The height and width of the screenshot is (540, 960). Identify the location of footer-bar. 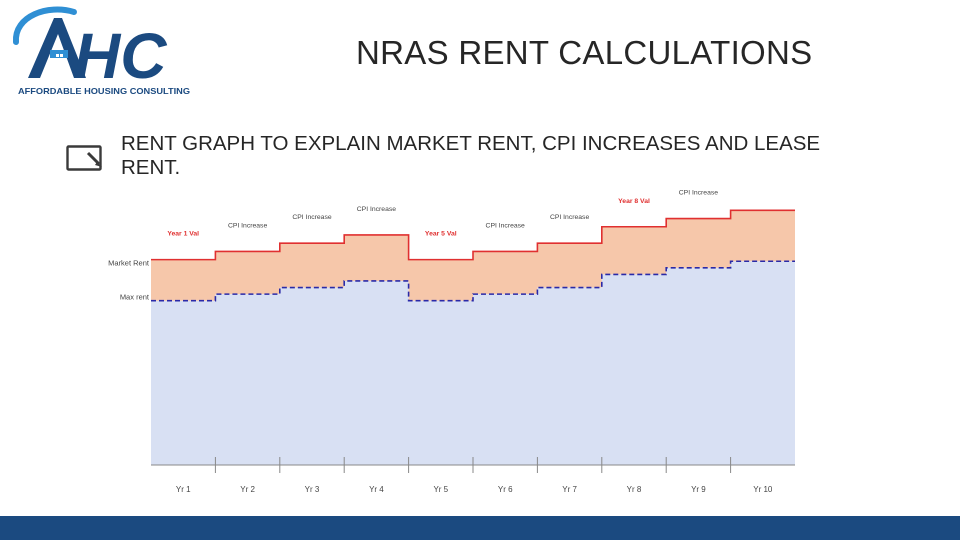
(480, 528).